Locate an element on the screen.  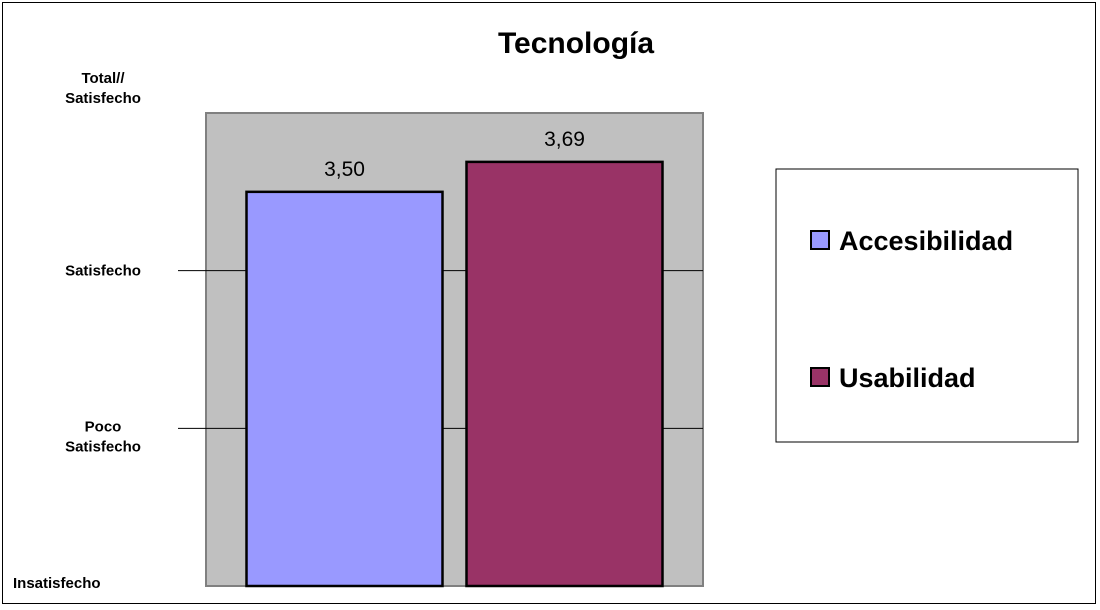
legend-label-accesibilidad: Accesibilidad is located at coordinates (926, 241).